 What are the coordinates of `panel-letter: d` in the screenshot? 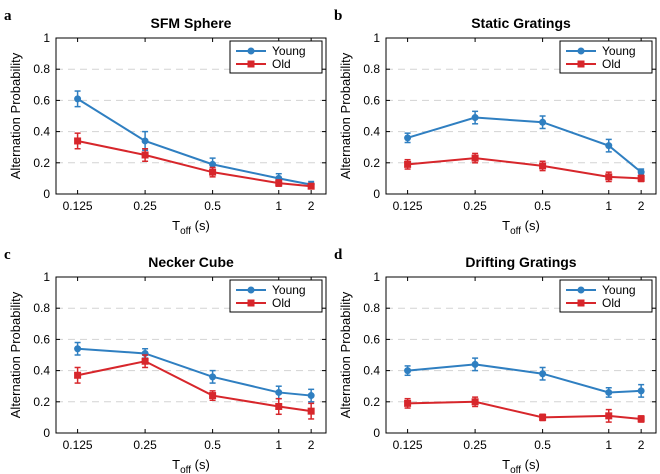 It's located at (338, 255).